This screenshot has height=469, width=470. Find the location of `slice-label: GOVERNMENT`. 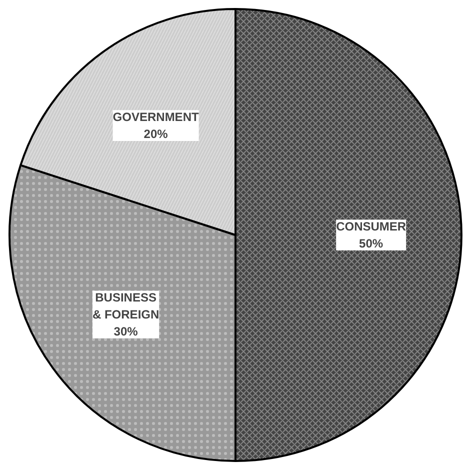

slice-label: GOVERNMENT is located at coordinates (156, 117).